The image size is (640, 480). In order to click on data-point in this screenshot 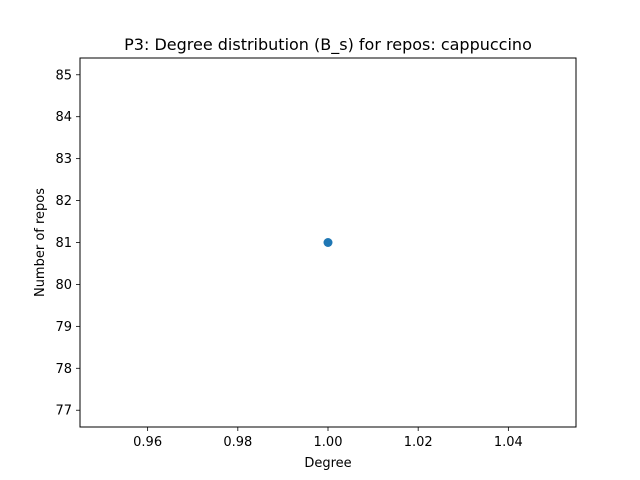, I will do `click(328, 242)`.